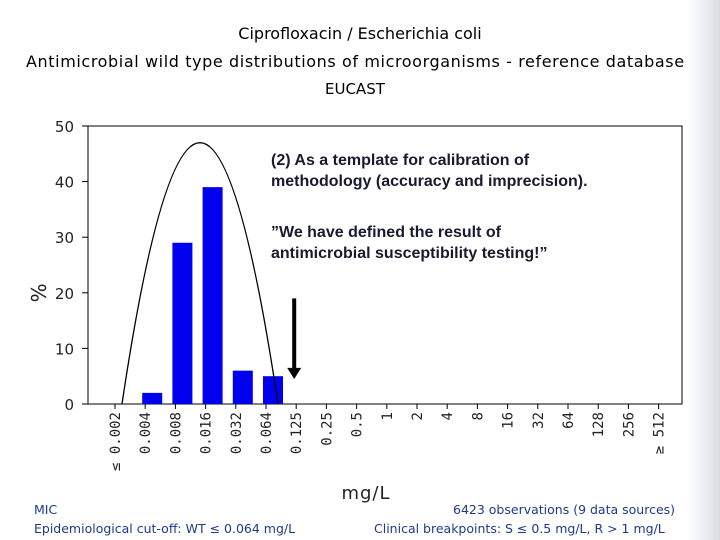 This screenshot has height=540, width=720. Describe the element at coordinates (64, 127) in the screenshot. I see `y-tick-label: 50` at that location.